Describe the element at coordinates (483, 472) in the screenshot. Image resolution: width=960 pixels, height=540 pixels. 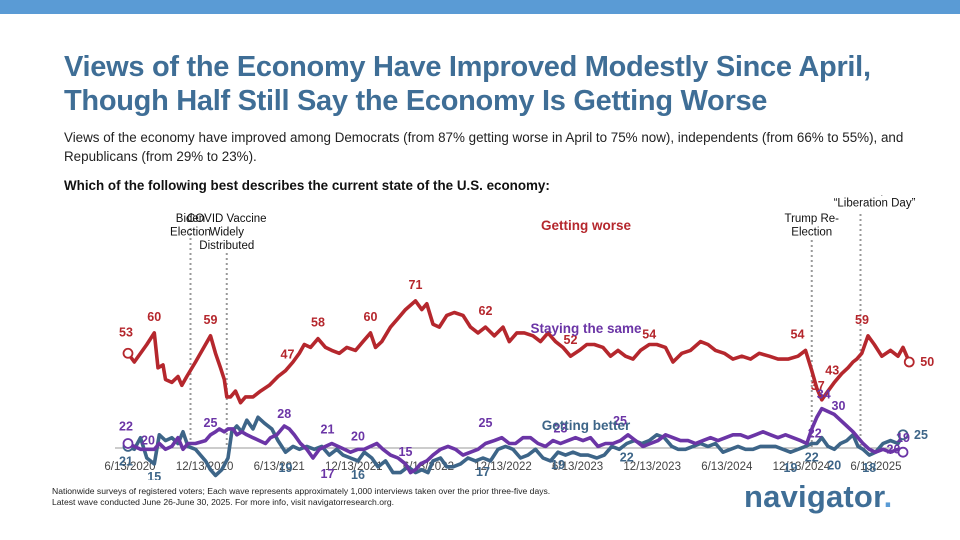
I see `data-label-better: 17` at that location.